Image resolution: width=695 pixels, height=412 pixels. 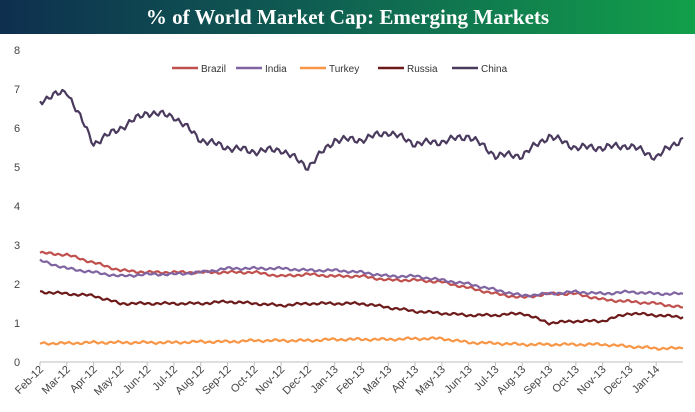 What do you see at coordinates (17, 129) in the screenshot?
I see `y-tick-label: 6` at bounding box center [17, 129].